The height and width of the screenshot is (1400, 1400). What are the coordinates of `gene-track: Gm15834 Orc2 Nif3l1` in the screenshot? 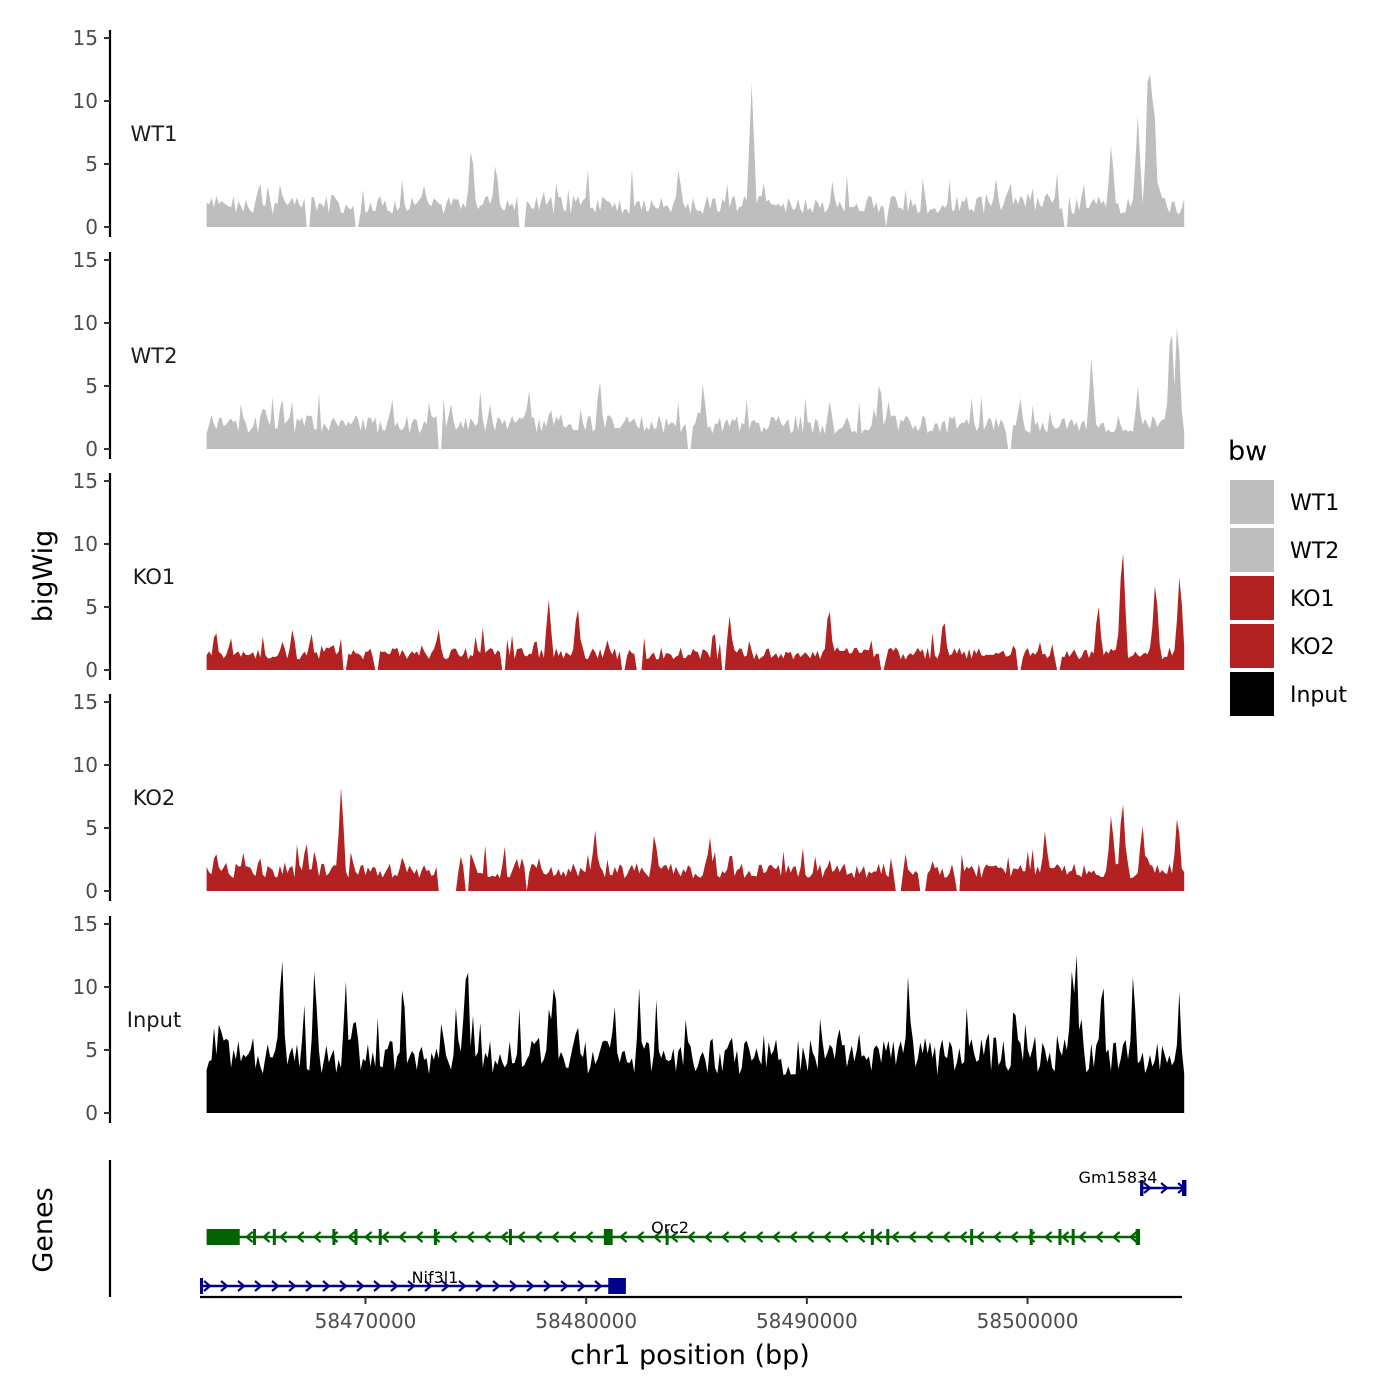 It's located at (647, 1228).